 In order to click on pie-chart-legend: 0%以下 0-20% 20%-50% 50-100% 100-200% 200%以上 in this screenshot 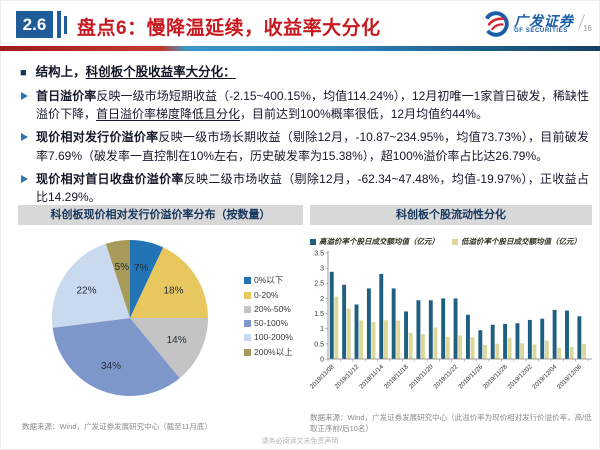, I will do `click(268, 316)`.